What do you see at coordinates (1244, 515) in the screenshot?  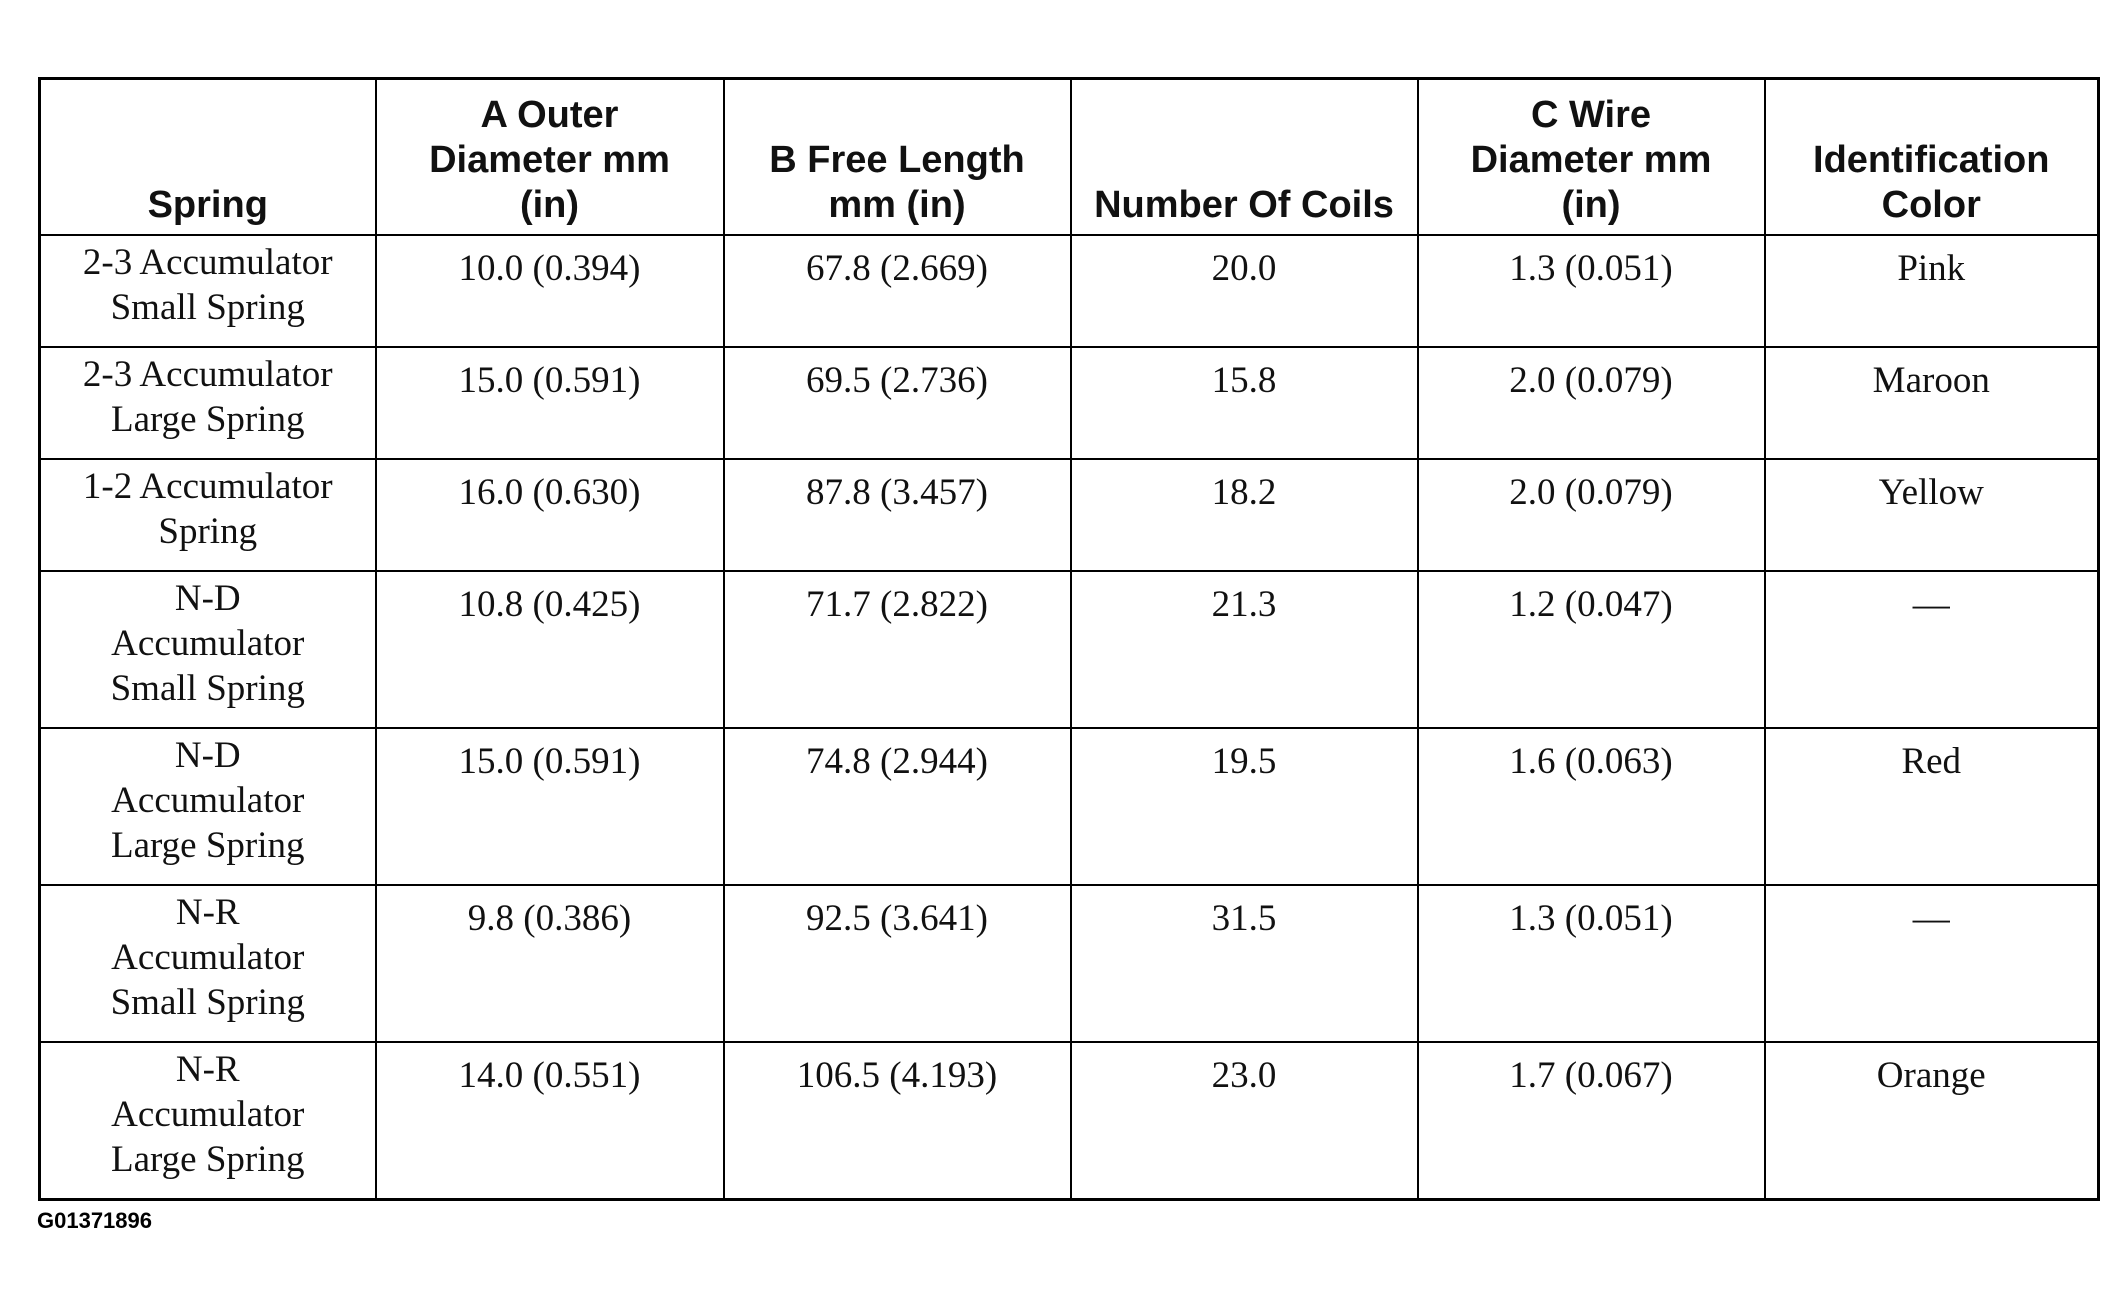 I see `table-cell: 18.2` at bounding box center [1244, 515].